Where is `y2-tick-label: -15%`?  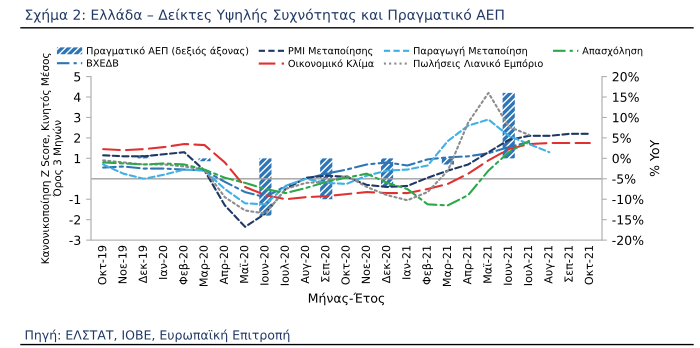
y2-tick-label: -15% is located at coordinates (628, 220).